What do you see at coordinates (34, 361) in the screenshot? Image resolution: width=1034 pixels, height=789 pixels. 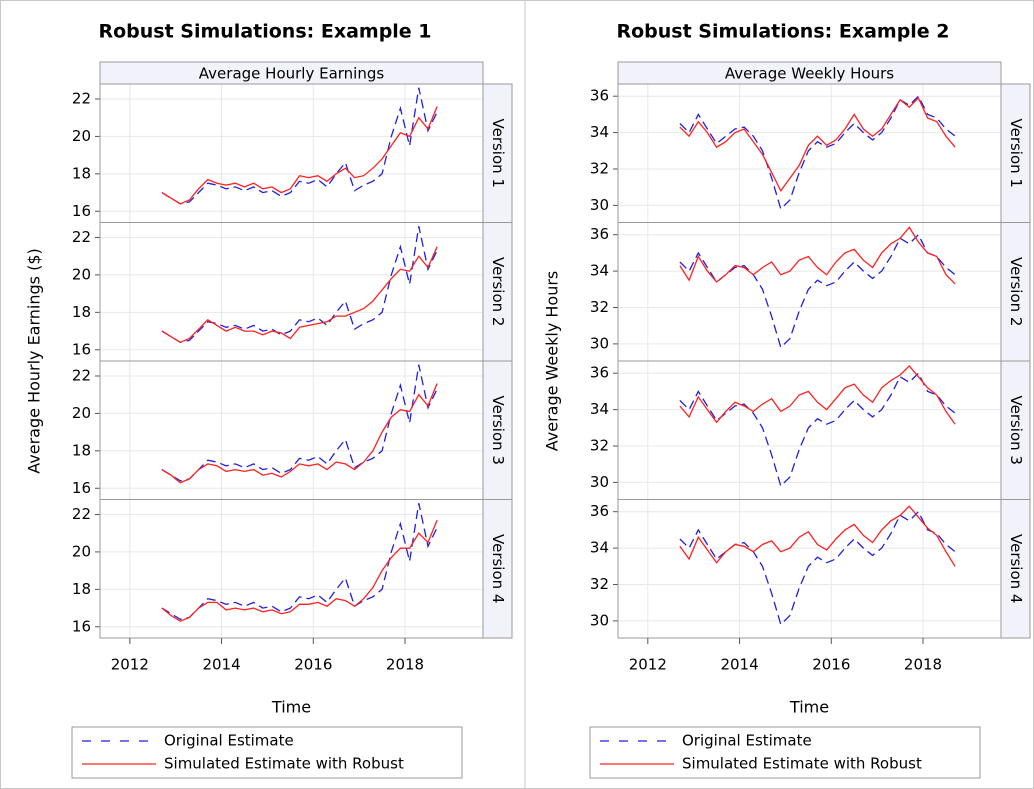 I see `y-axis-title: Average Hourly Earnings ($)` at bounding box center [34, 361].